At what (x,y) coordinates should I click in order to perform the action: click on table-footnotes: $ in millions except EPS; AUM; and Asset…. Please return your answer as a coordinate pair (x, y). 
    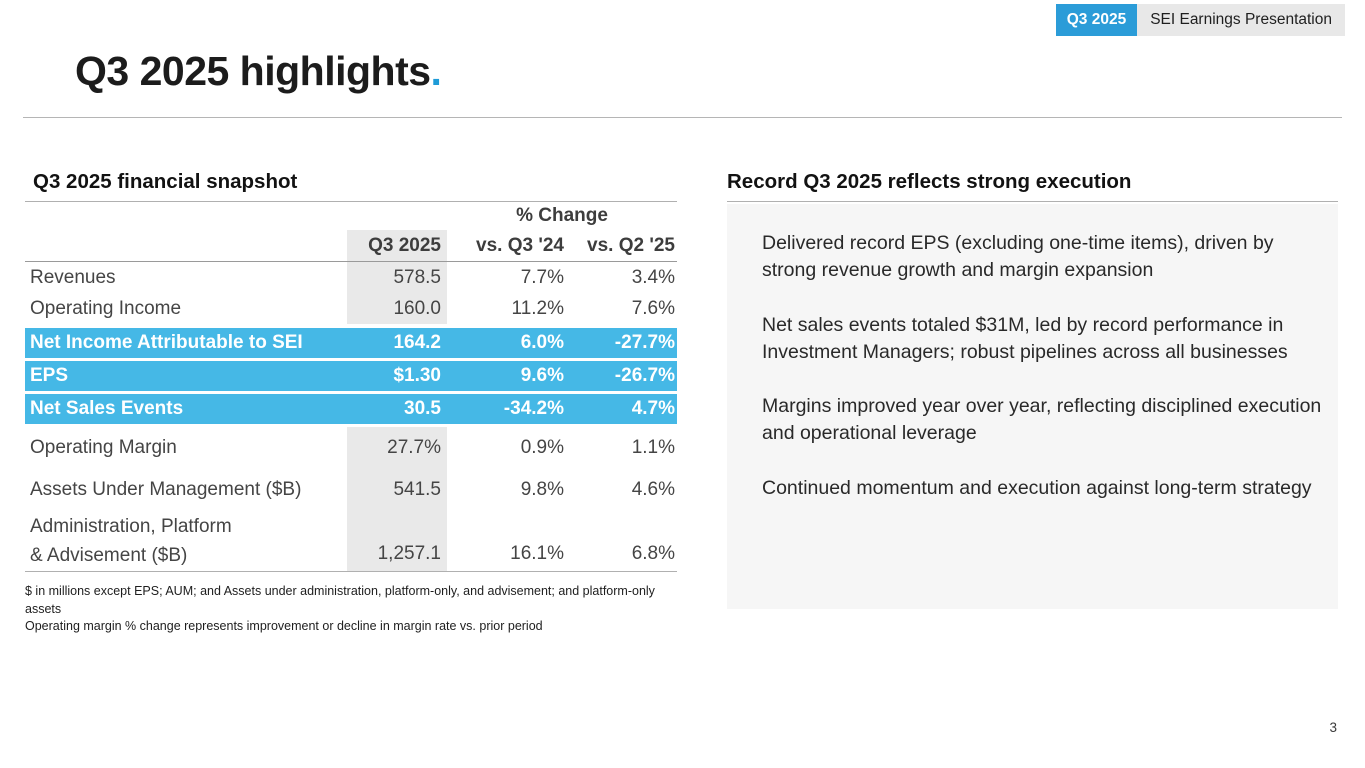
    Looking at the image, I should click on (347, 609).